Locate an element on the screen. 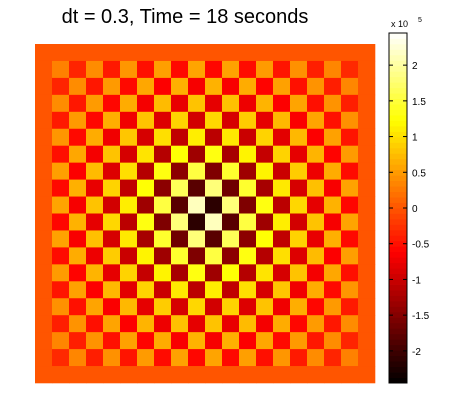  colorbar-tick-label: -1 is located at coordinates (416, 280).